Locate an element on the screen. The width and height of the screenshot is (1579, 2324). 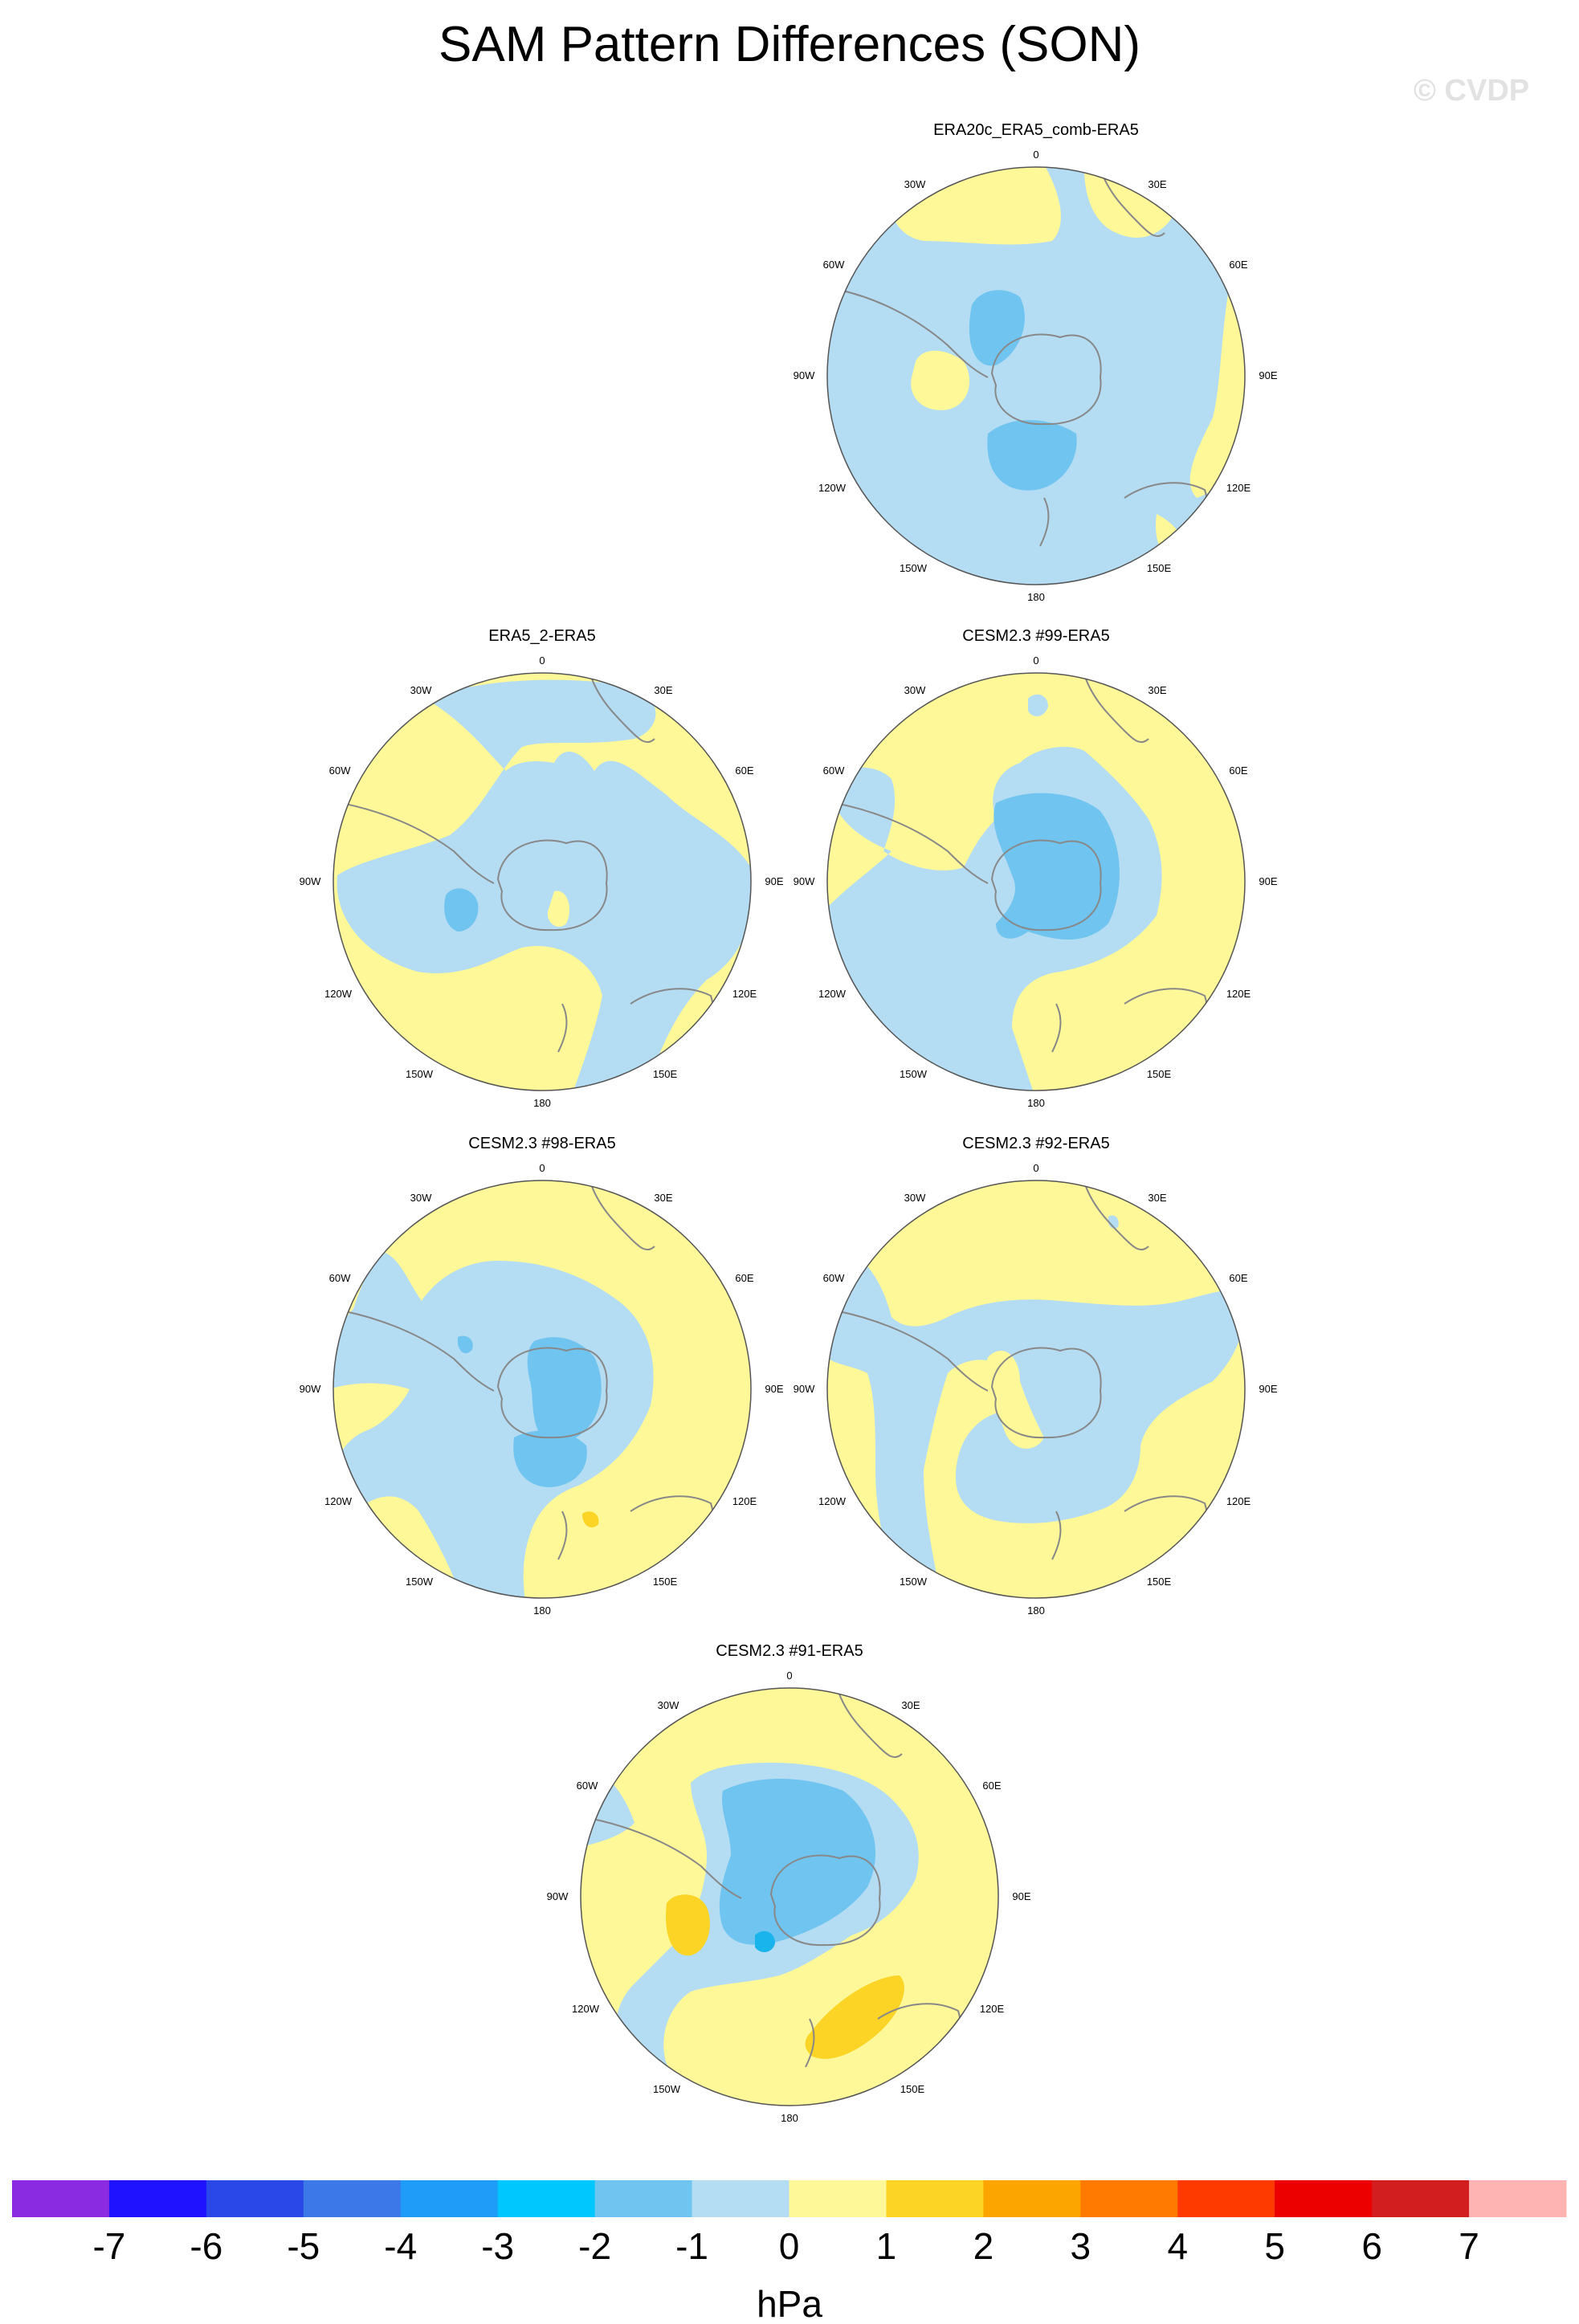
panel-title: CESM2.3 #98-ERA5 is located at coordinates (541, 1144).